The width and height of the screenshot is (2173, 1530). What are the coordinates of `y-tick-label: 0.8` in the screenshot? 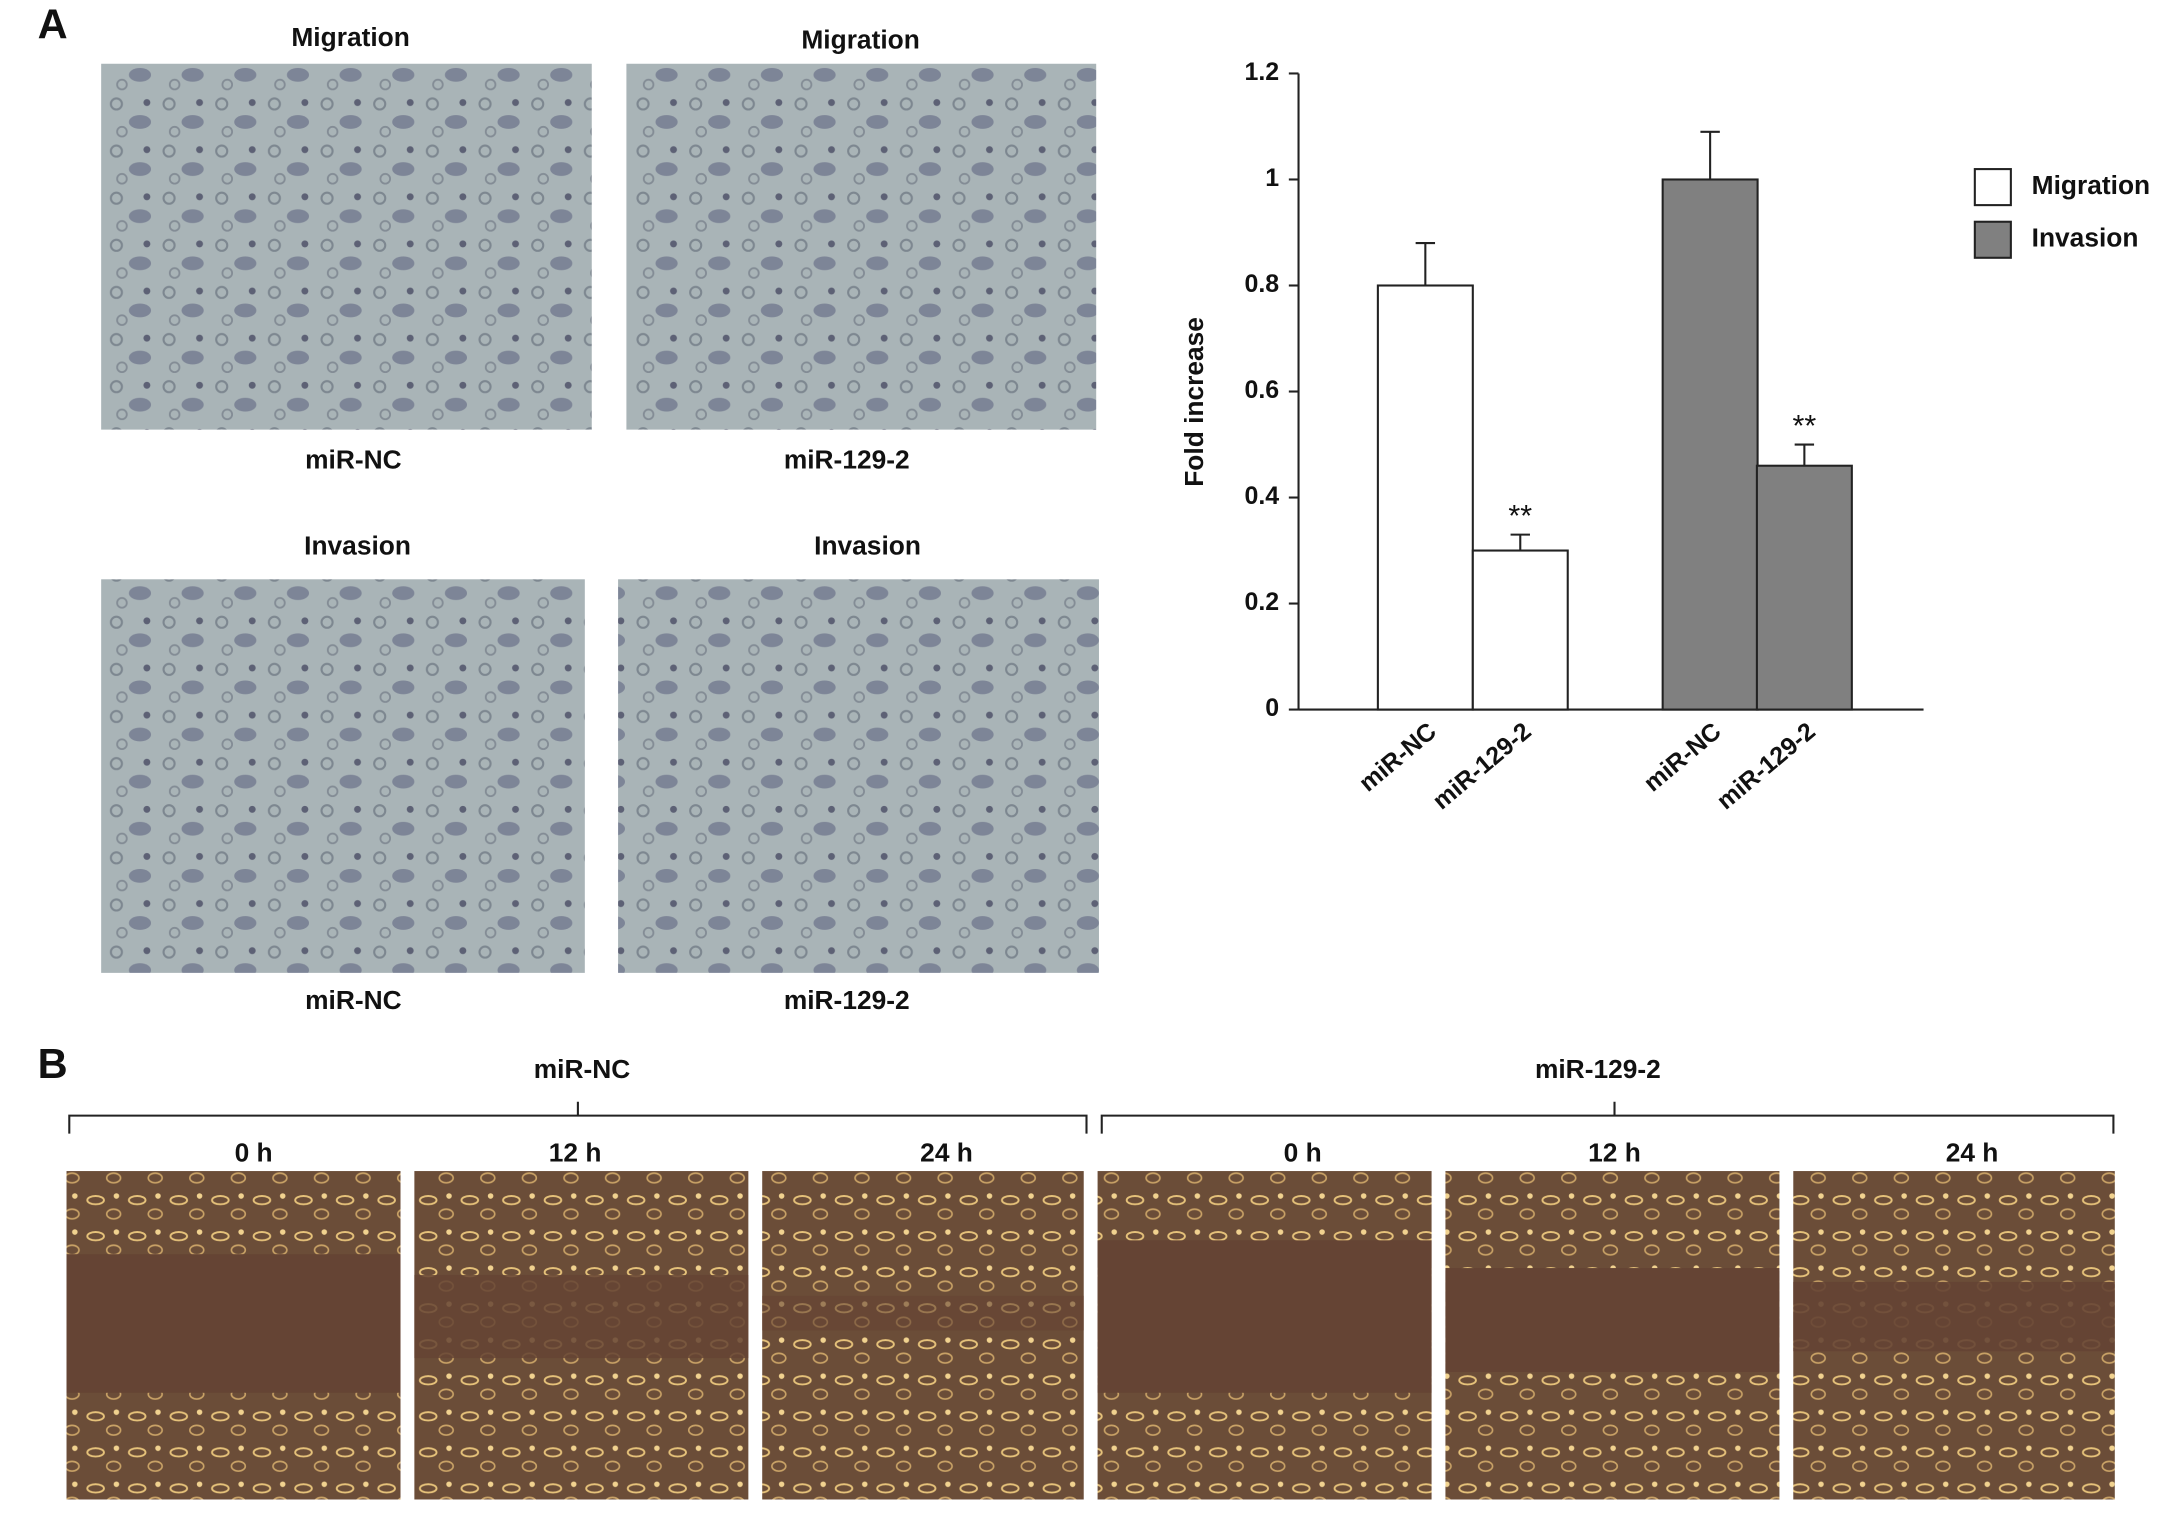 It's located at (1261, 284).